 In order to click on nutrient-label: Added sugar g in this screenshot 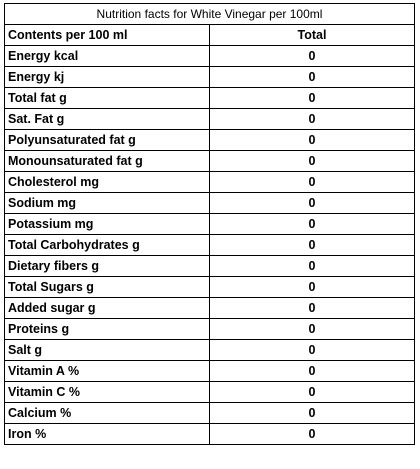, I will do `click(107, 308)`.